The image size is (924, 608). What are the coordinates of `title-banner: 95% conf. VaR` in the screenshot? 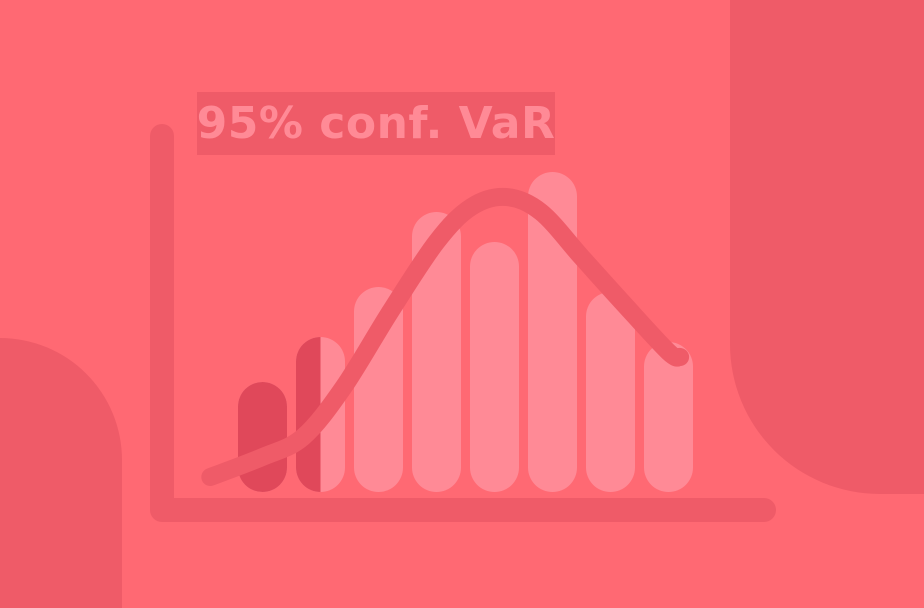 It's located at (376, 123).